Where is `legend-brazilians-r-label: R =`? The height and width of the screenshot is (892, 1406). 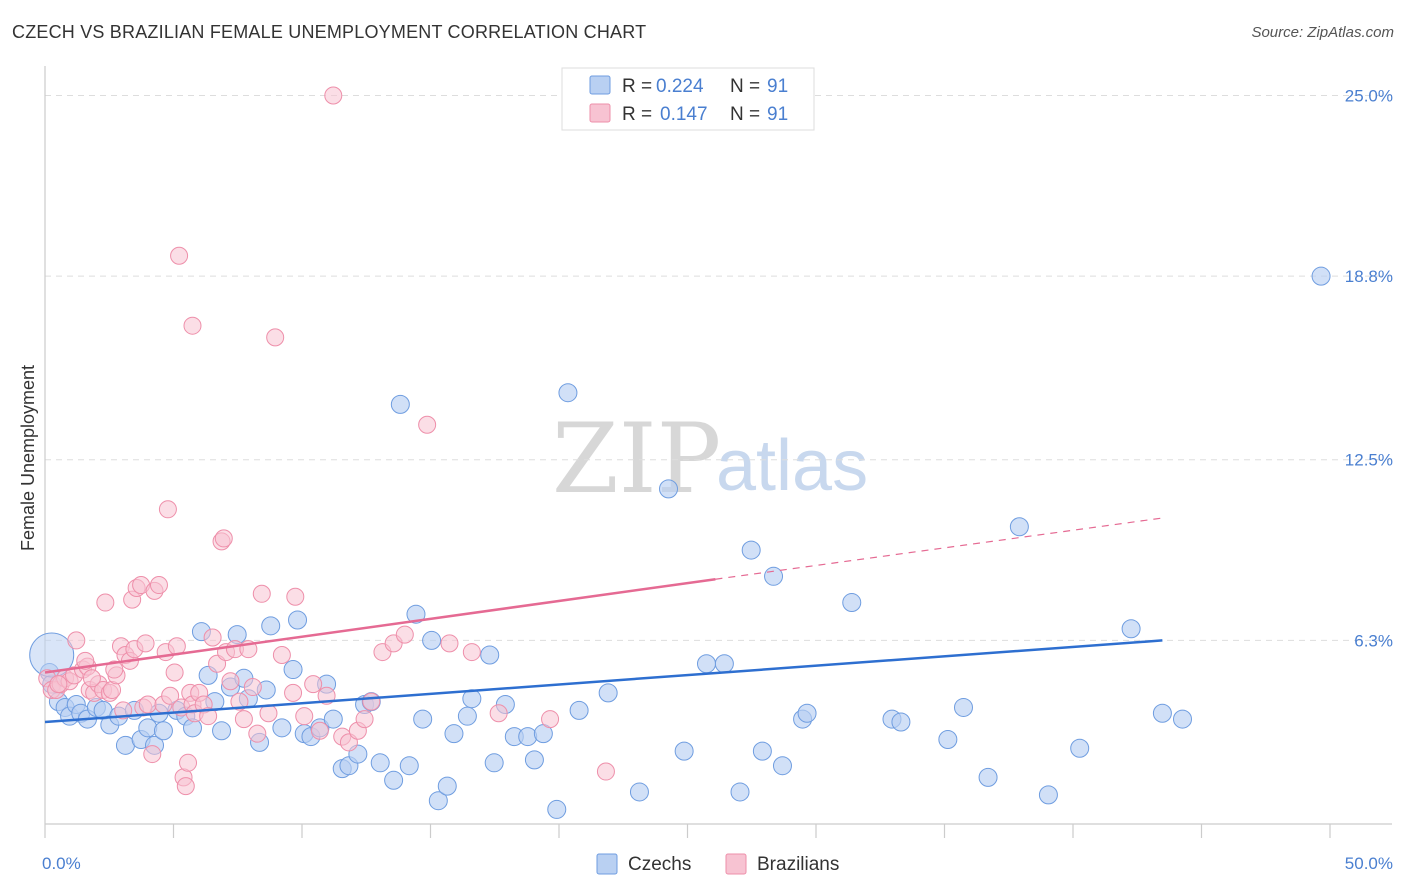 legend-brazilians-r-label: R = is located at coordinates (637, 114).